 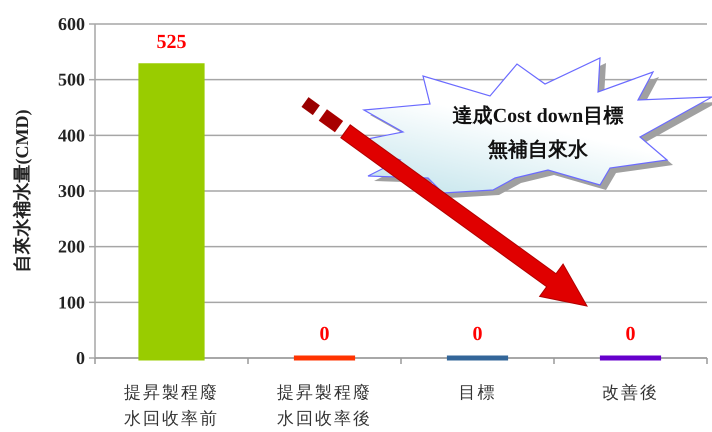 What do you see at coordinates (71, 80) in the screenshot?
I see `y-tick-label: 500` at bounding box center [71, 80].